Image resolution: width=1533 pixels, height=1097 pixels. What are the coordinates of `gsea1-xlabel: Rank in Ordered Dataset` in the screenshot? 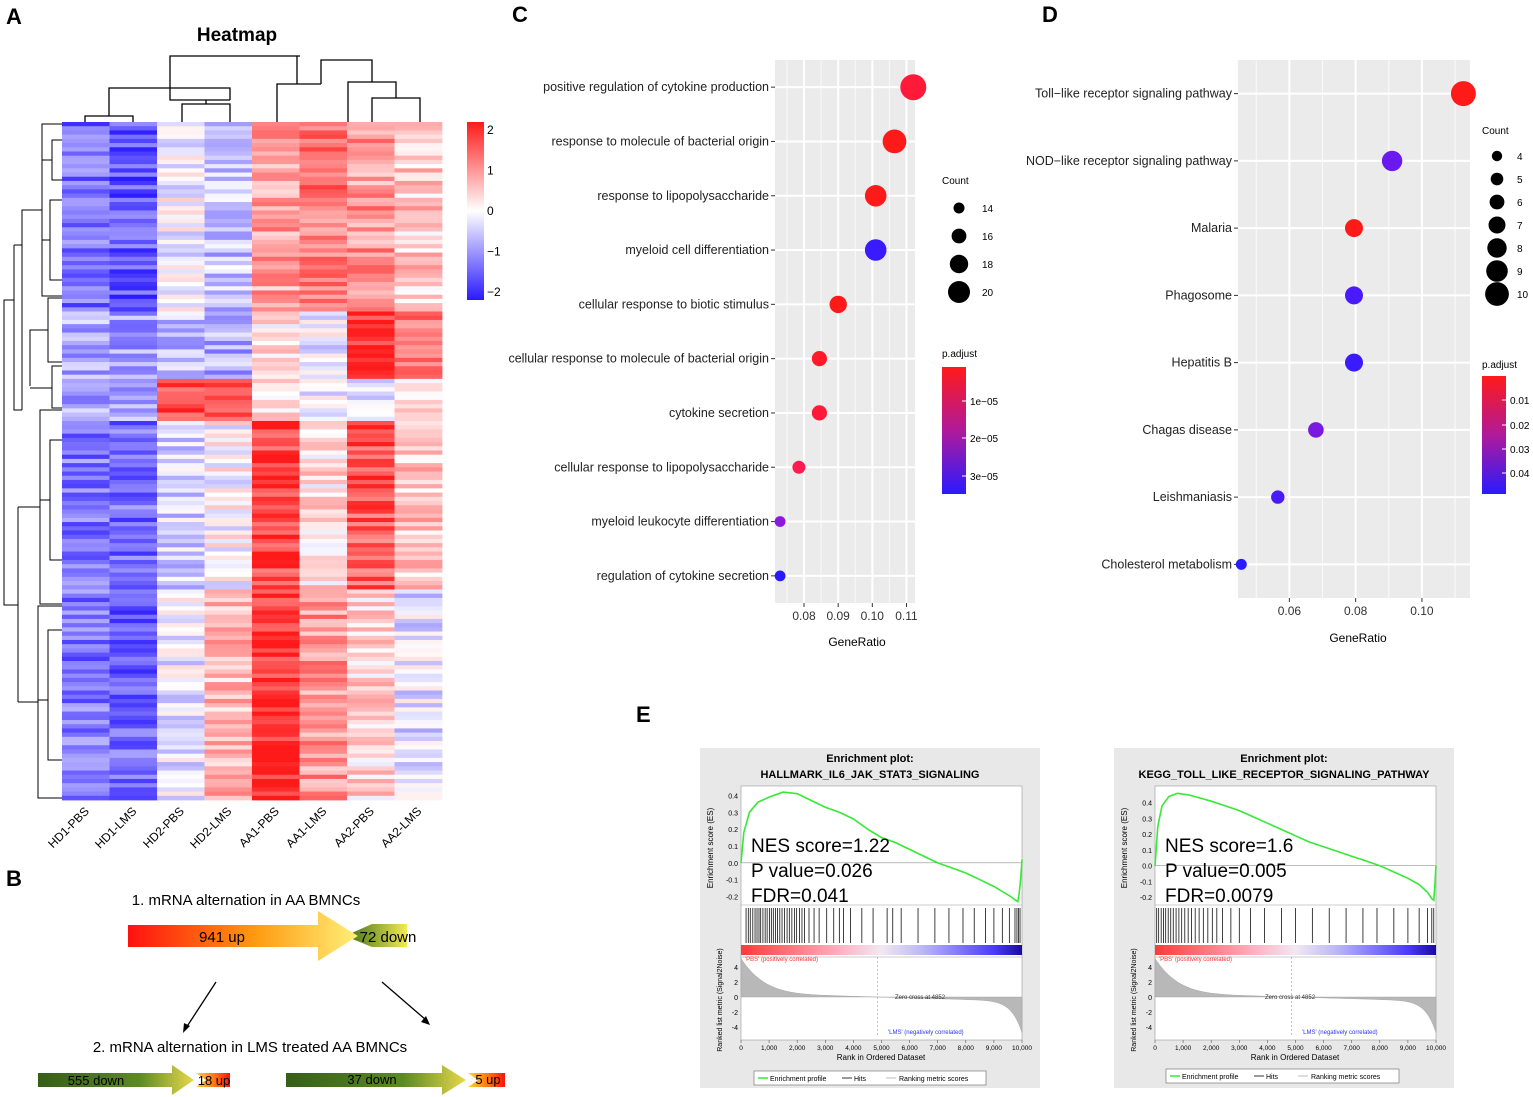 It's located at (881, 1057).